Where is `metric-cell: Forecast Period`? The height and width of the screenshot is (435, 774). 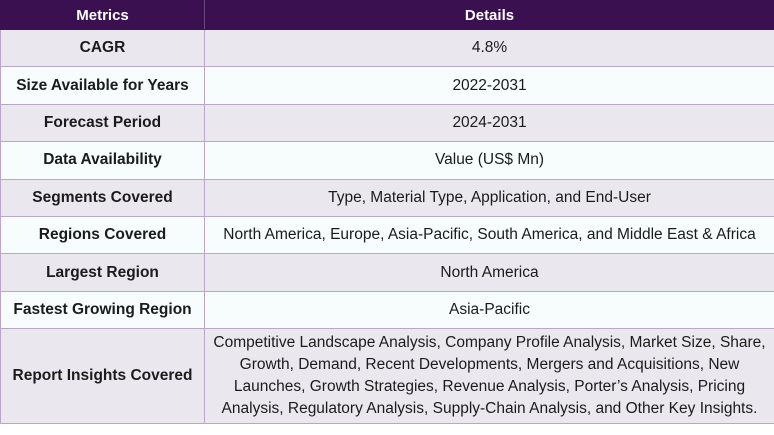 metric-cell: Forecast Period is located at coordinates (102, 123).